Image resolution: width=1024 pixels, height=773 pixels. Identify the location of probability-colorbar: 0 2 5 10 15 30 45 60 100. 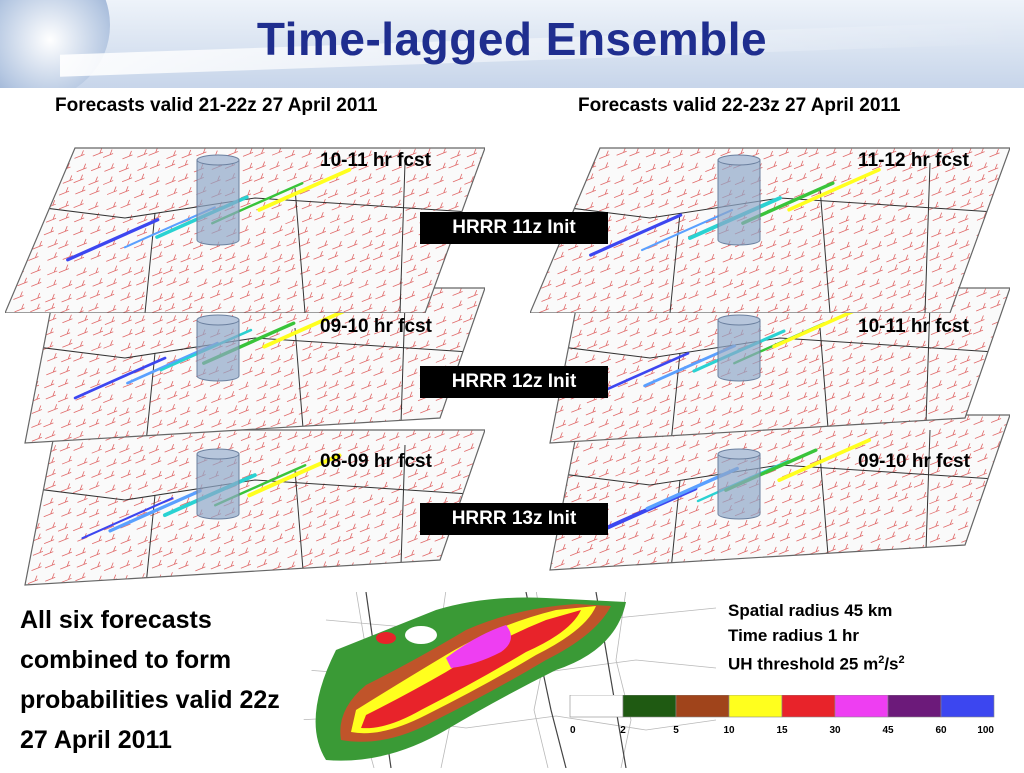
(783, 717).